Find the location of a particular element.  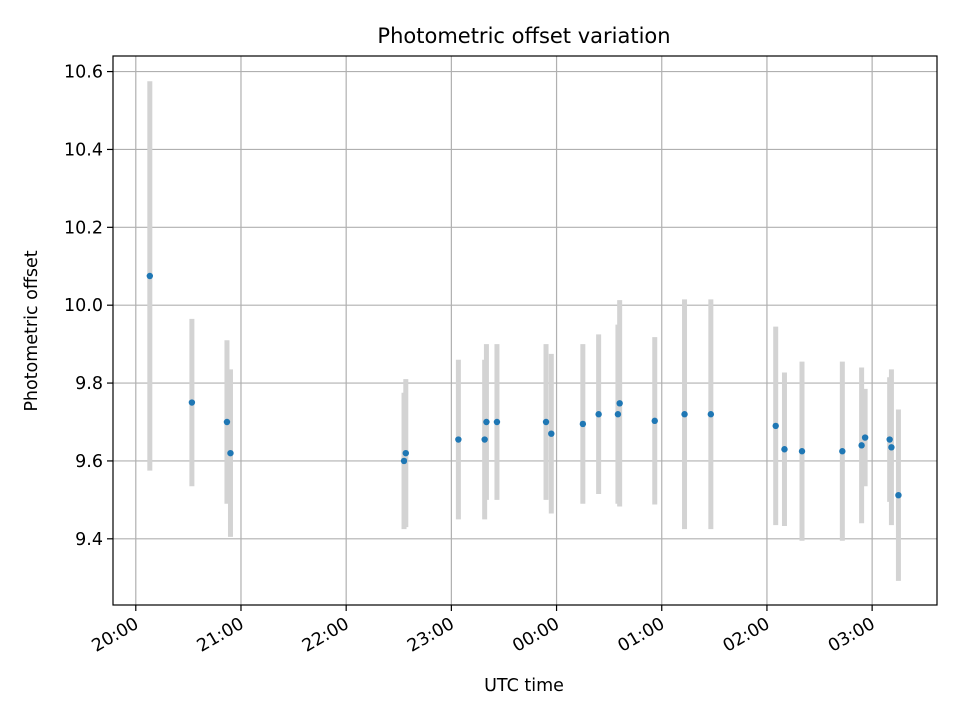

y-tick-label: 9.4 is located at coordinates (89, 540).